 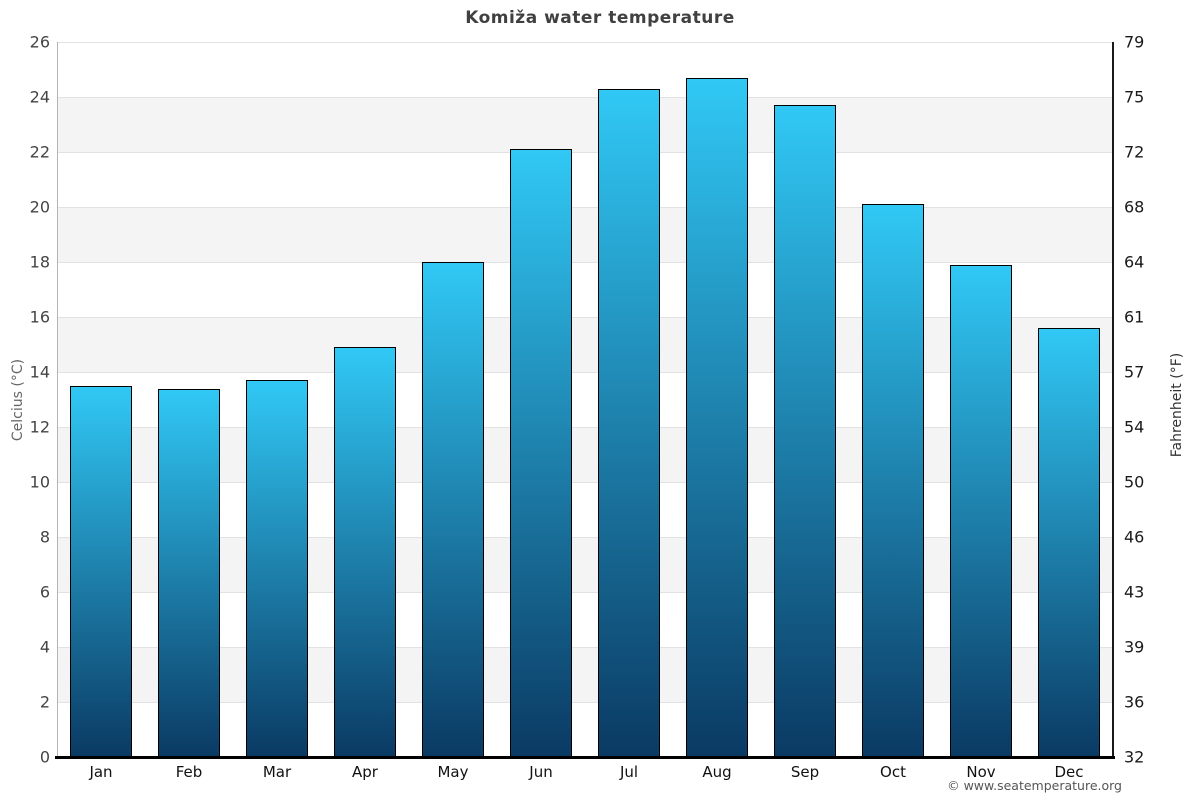 I want to click on month-label-jan: Jan, so click(x=101, y=772).